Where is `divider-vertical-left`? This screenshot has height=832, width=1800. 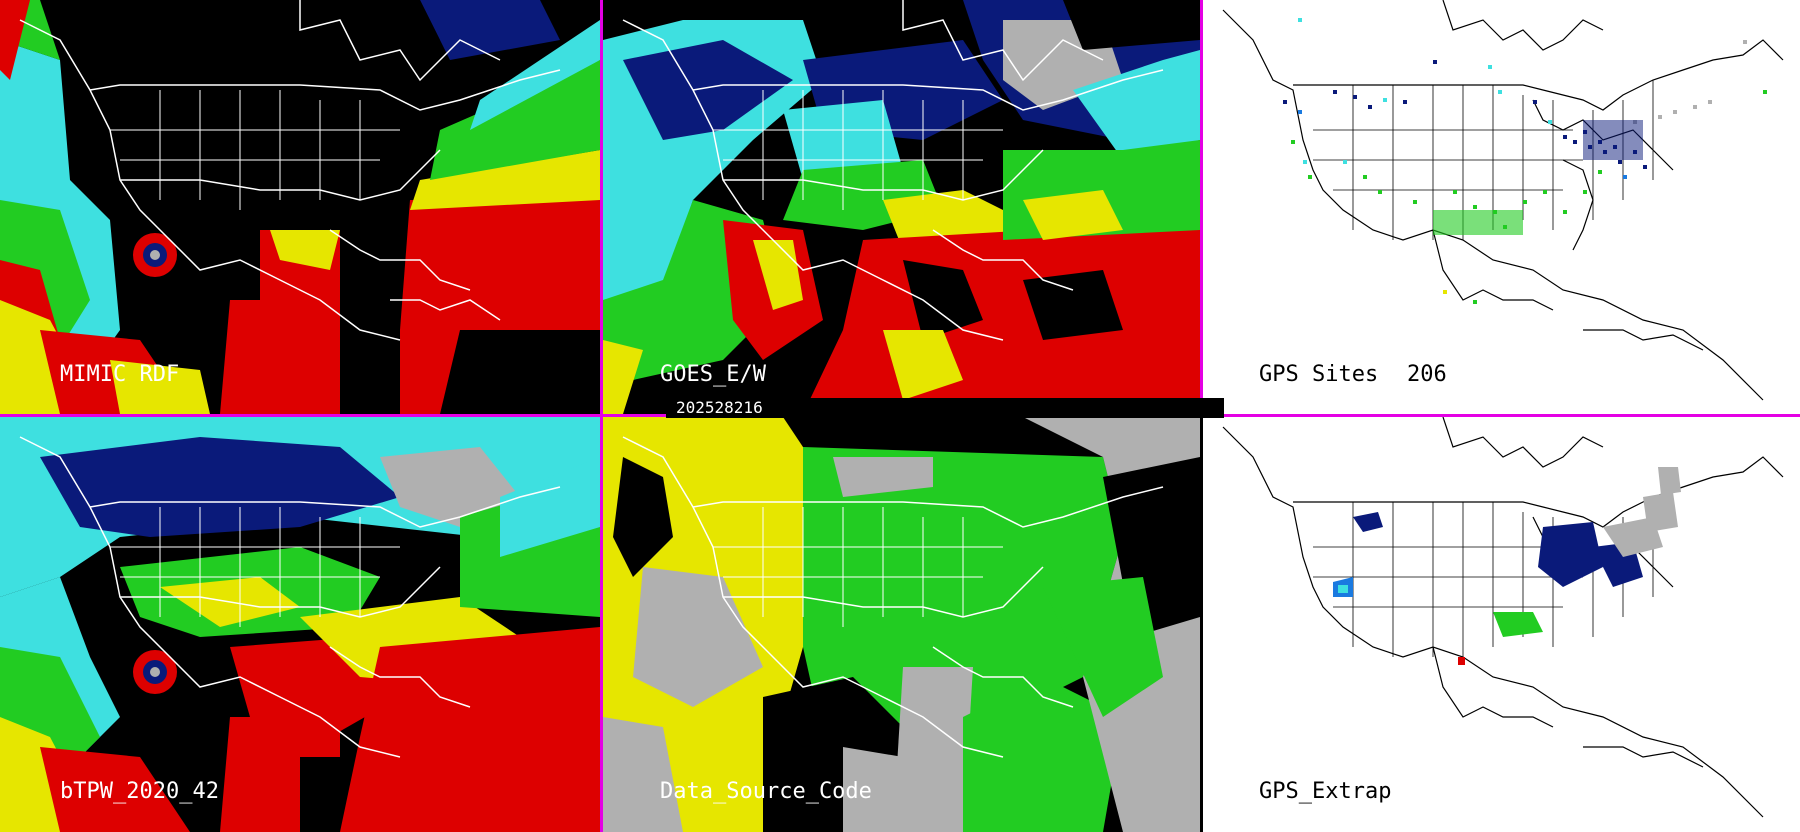
divider-vertical-left is located at coordinates (601, 416).